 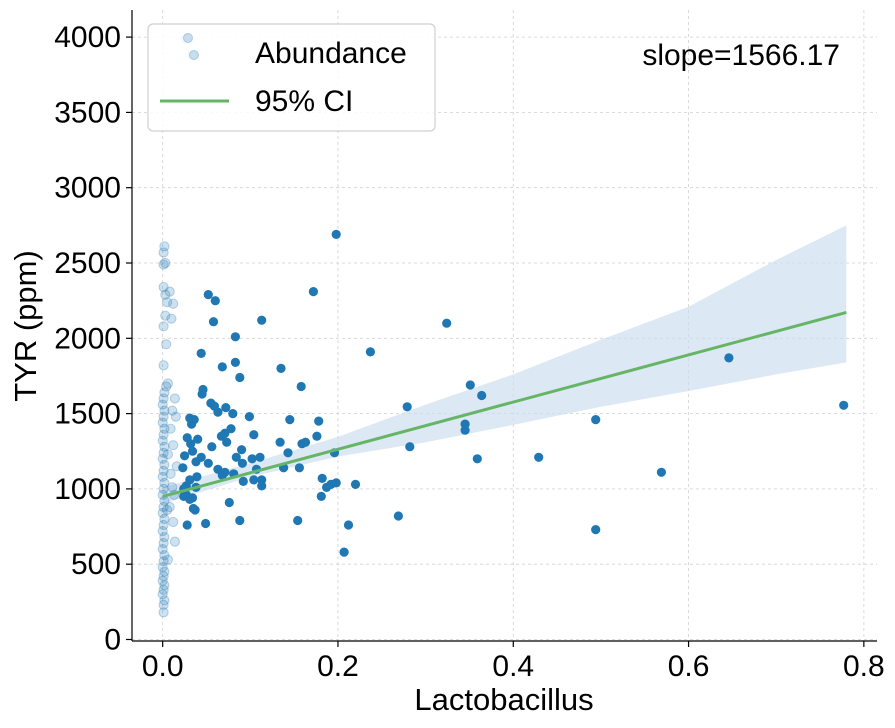 I want to click on legend: Abundance 95% CI, so click(x=291, y=77).